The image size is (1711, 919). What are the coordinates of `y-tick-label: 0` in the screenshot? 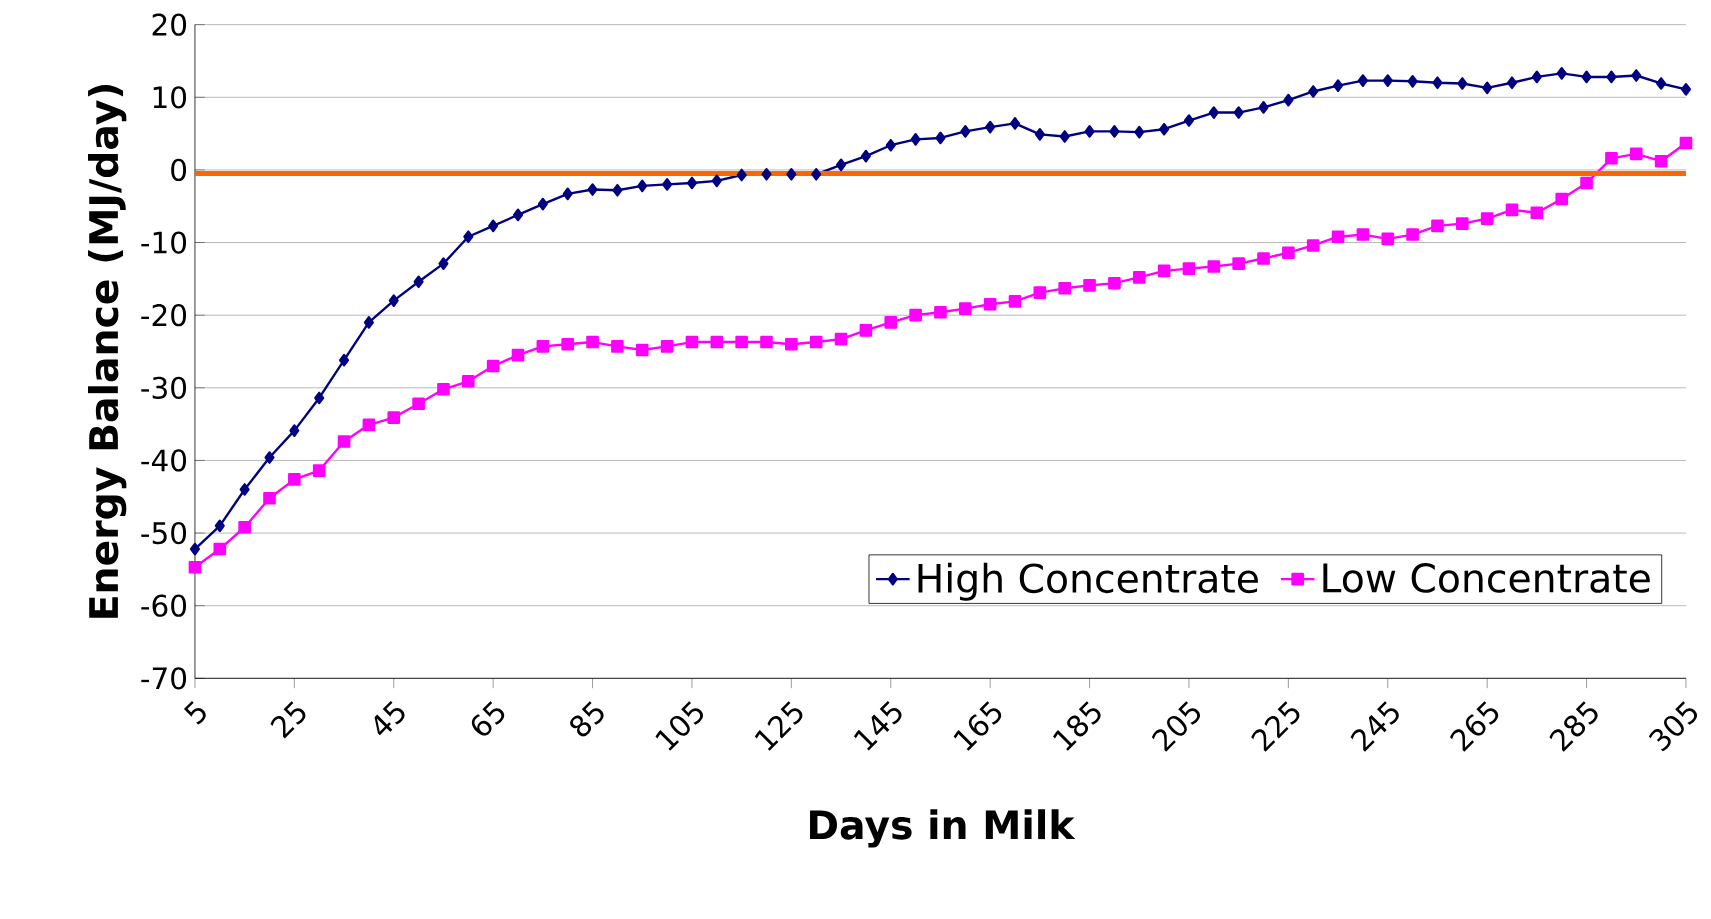 It's located at (179, 169).